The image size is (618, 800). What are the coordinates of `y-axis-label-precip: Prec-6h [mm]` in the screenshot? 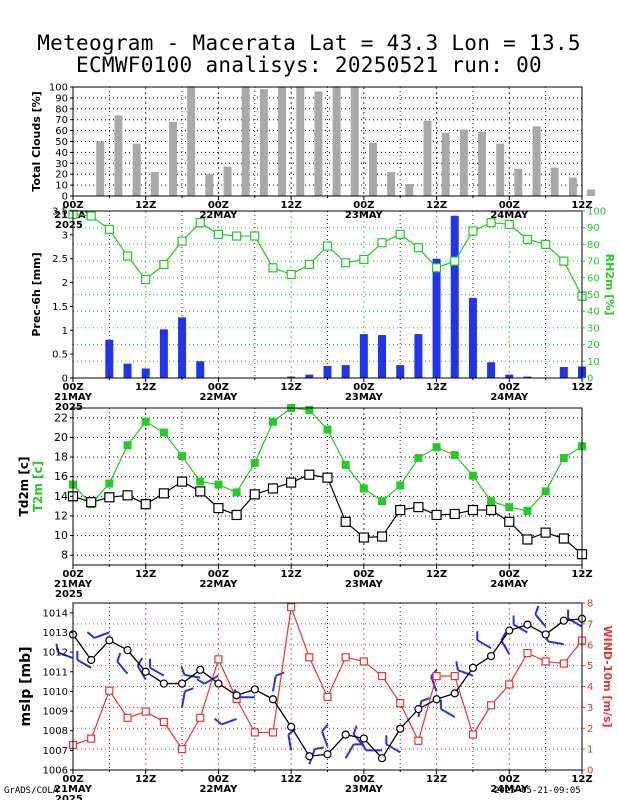 It's located at (36, 294).